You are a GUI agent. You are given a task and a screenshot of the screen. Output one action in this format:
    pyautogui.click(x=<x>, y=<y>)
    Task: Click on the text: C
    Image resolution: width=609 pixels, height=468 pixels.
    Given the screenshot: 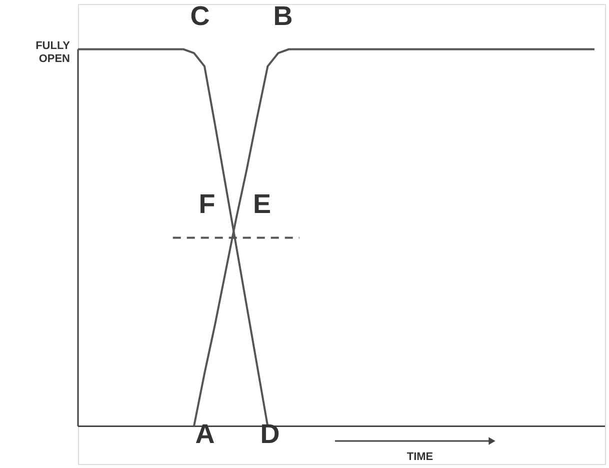 What is the action you would take?
    pyautogui.click(x=200, y=16)
    